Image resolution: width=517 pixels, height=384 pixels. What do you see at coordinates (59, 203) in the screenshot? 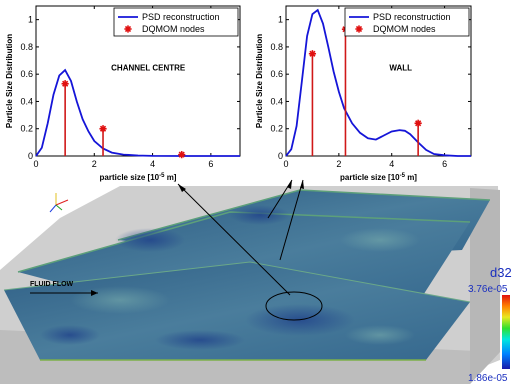
I see `coordinate-axes-icon` at bounding box center [59, 203].